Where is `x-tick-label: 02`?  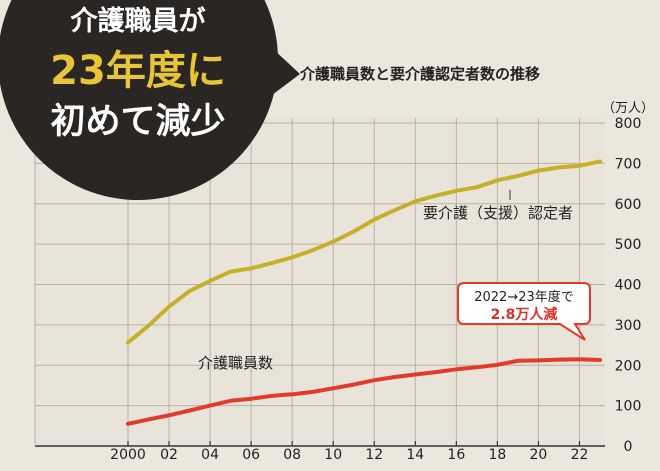 x-tick-label: 02 is located at coordinates (169, 455).